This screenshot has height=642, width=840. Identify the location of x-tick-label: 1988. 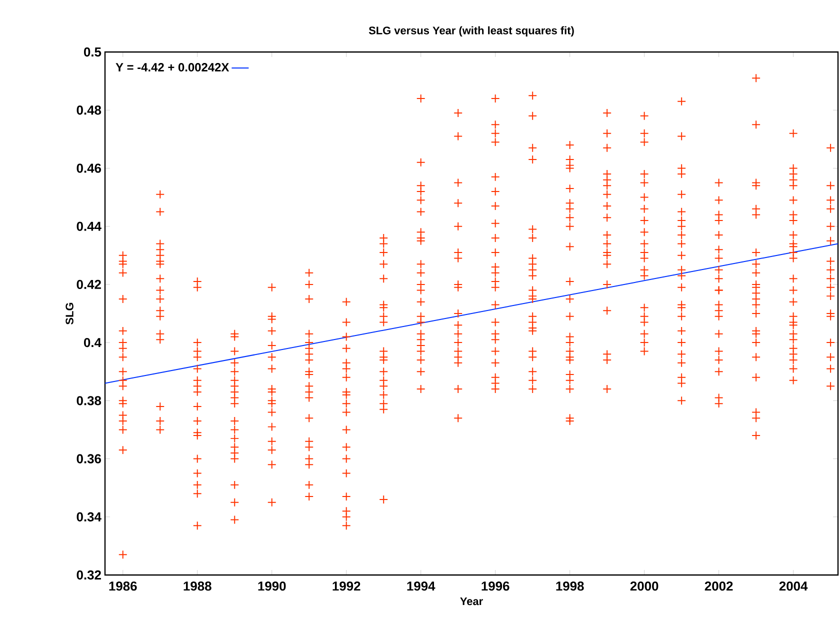
(198, 586).